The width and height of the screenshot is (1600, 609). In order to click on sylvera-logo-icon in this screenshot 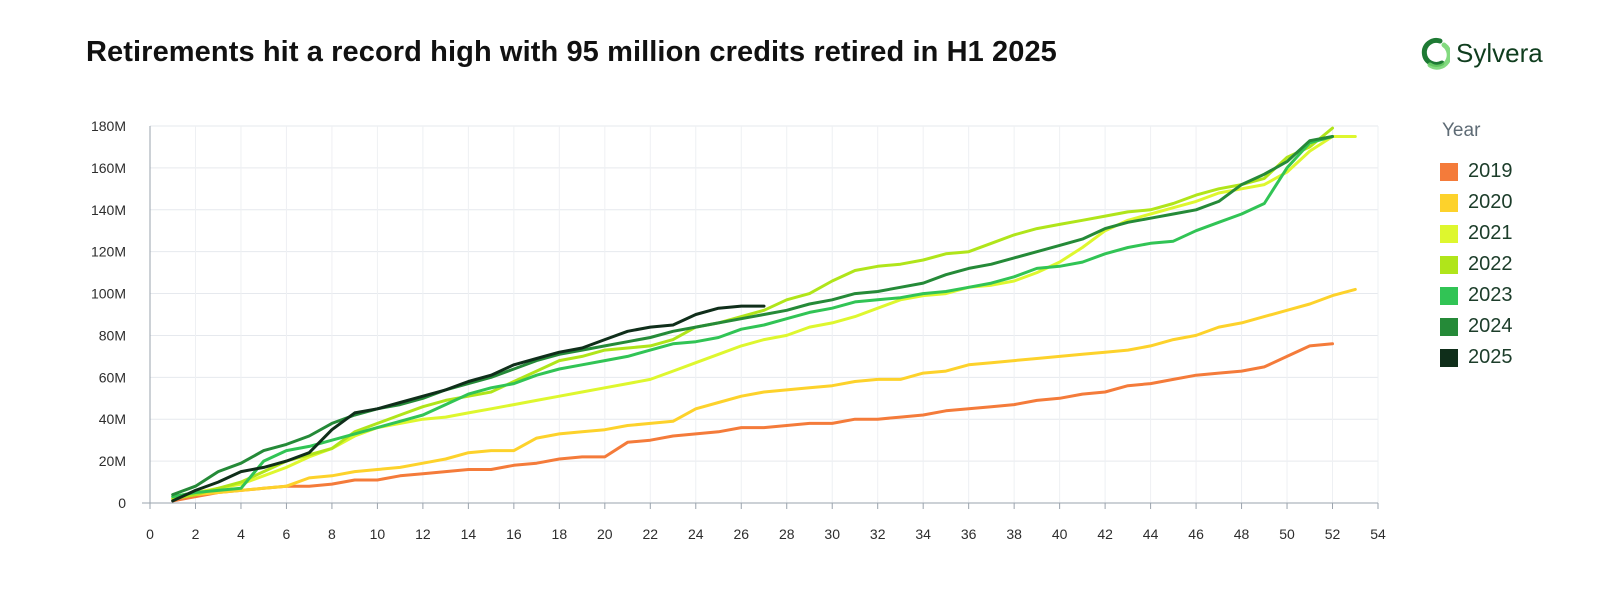, I will do `click(1435, 53)`.